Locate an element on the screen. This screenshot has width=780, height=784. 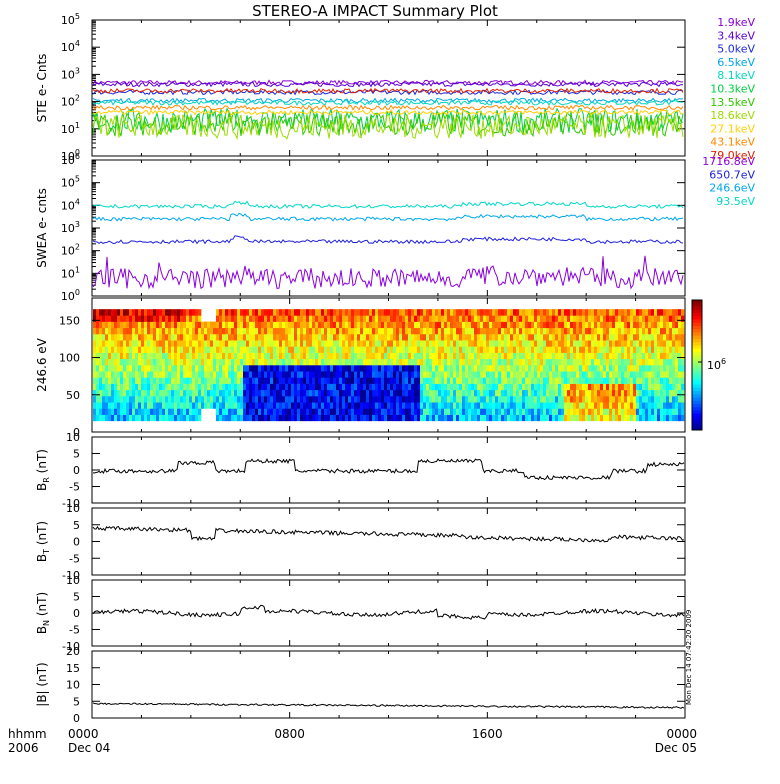
y-tick-label: 100 is located at coordinates (70, 155).